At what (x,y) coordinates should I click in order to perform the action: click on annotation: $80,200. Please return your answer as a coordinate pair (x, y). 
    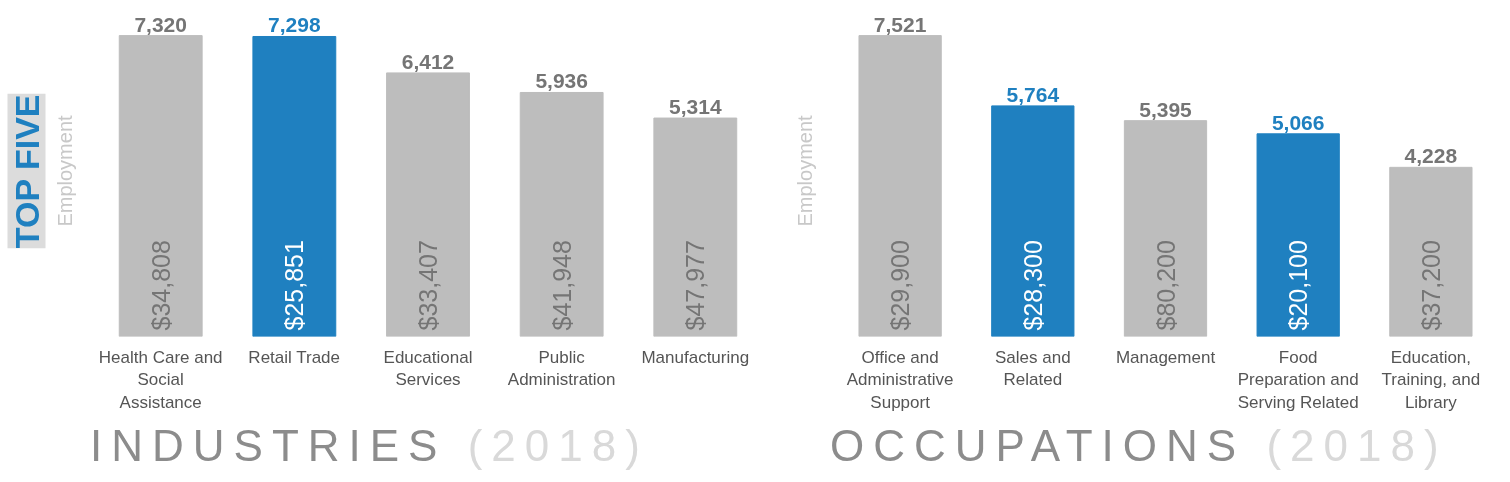
    Looking at the image, I should click on (1165, 285).